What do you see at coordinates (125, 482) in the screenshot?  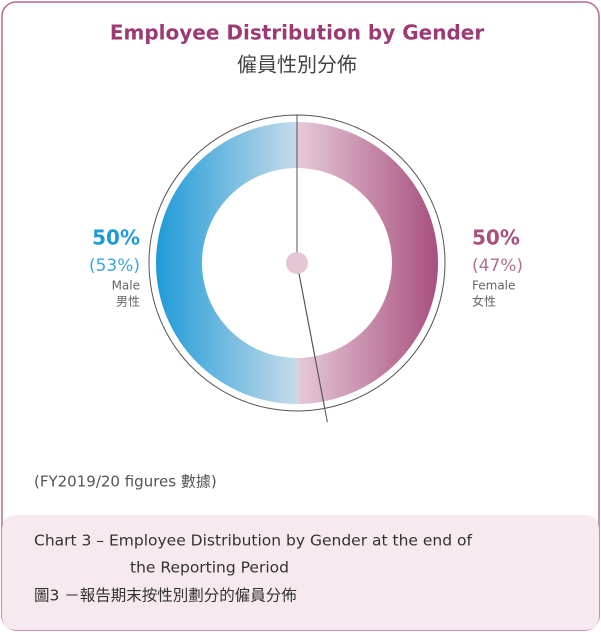 I see `footnote: (FY2019/20 figures 數據)` at bounding box center [125, 482].